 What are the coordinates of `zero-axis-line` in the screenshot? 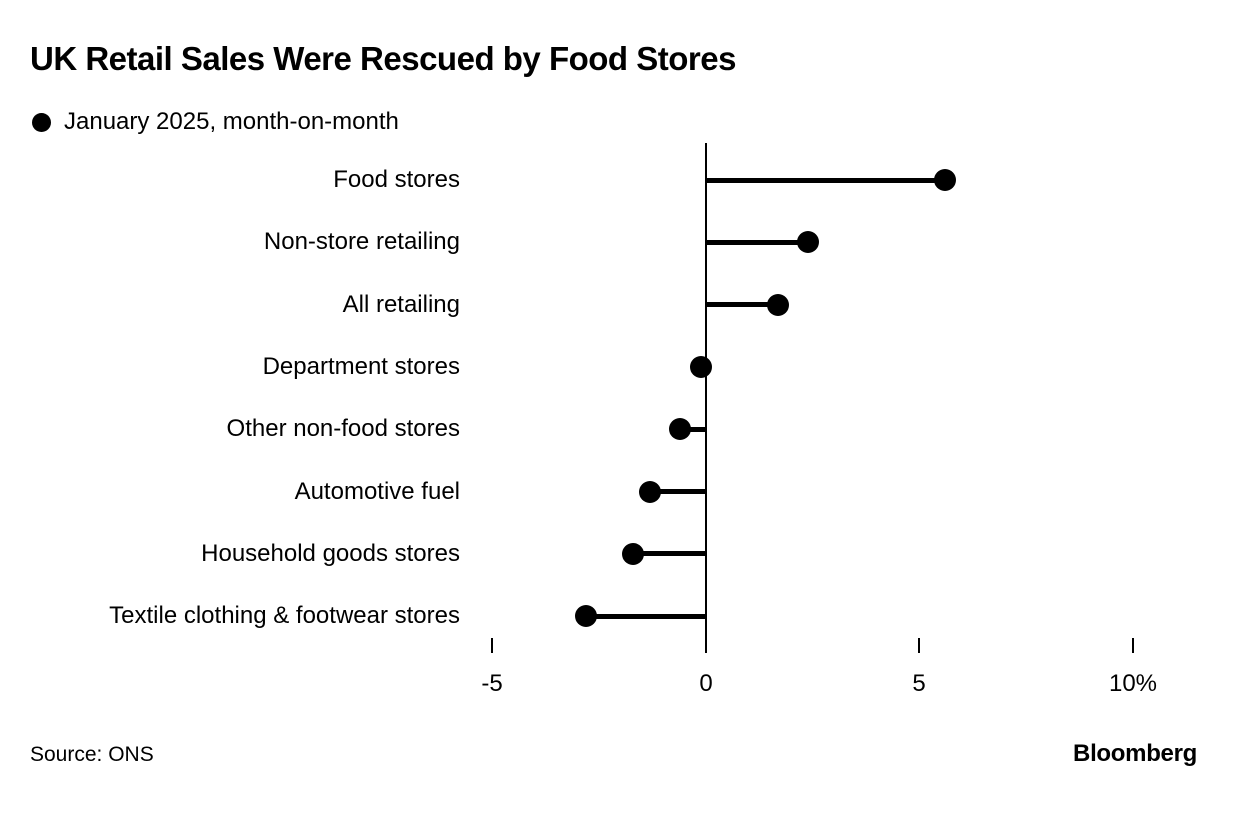 It's located at (705, 398).